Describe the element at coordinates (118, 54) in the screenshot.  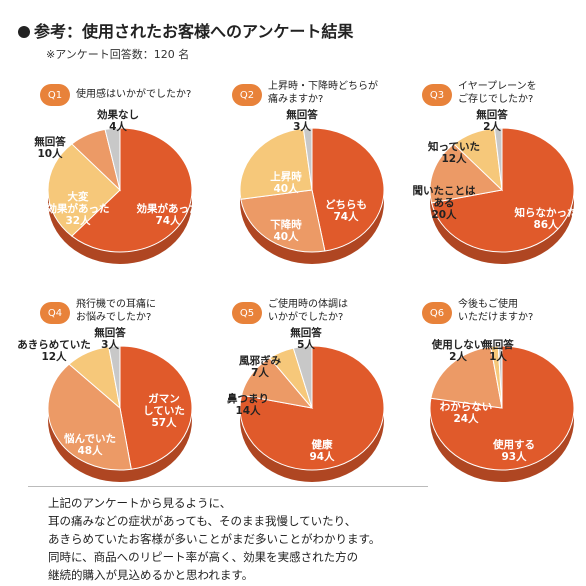
I see `respondent-count: ※アンケート回答数：120 名` at that location.